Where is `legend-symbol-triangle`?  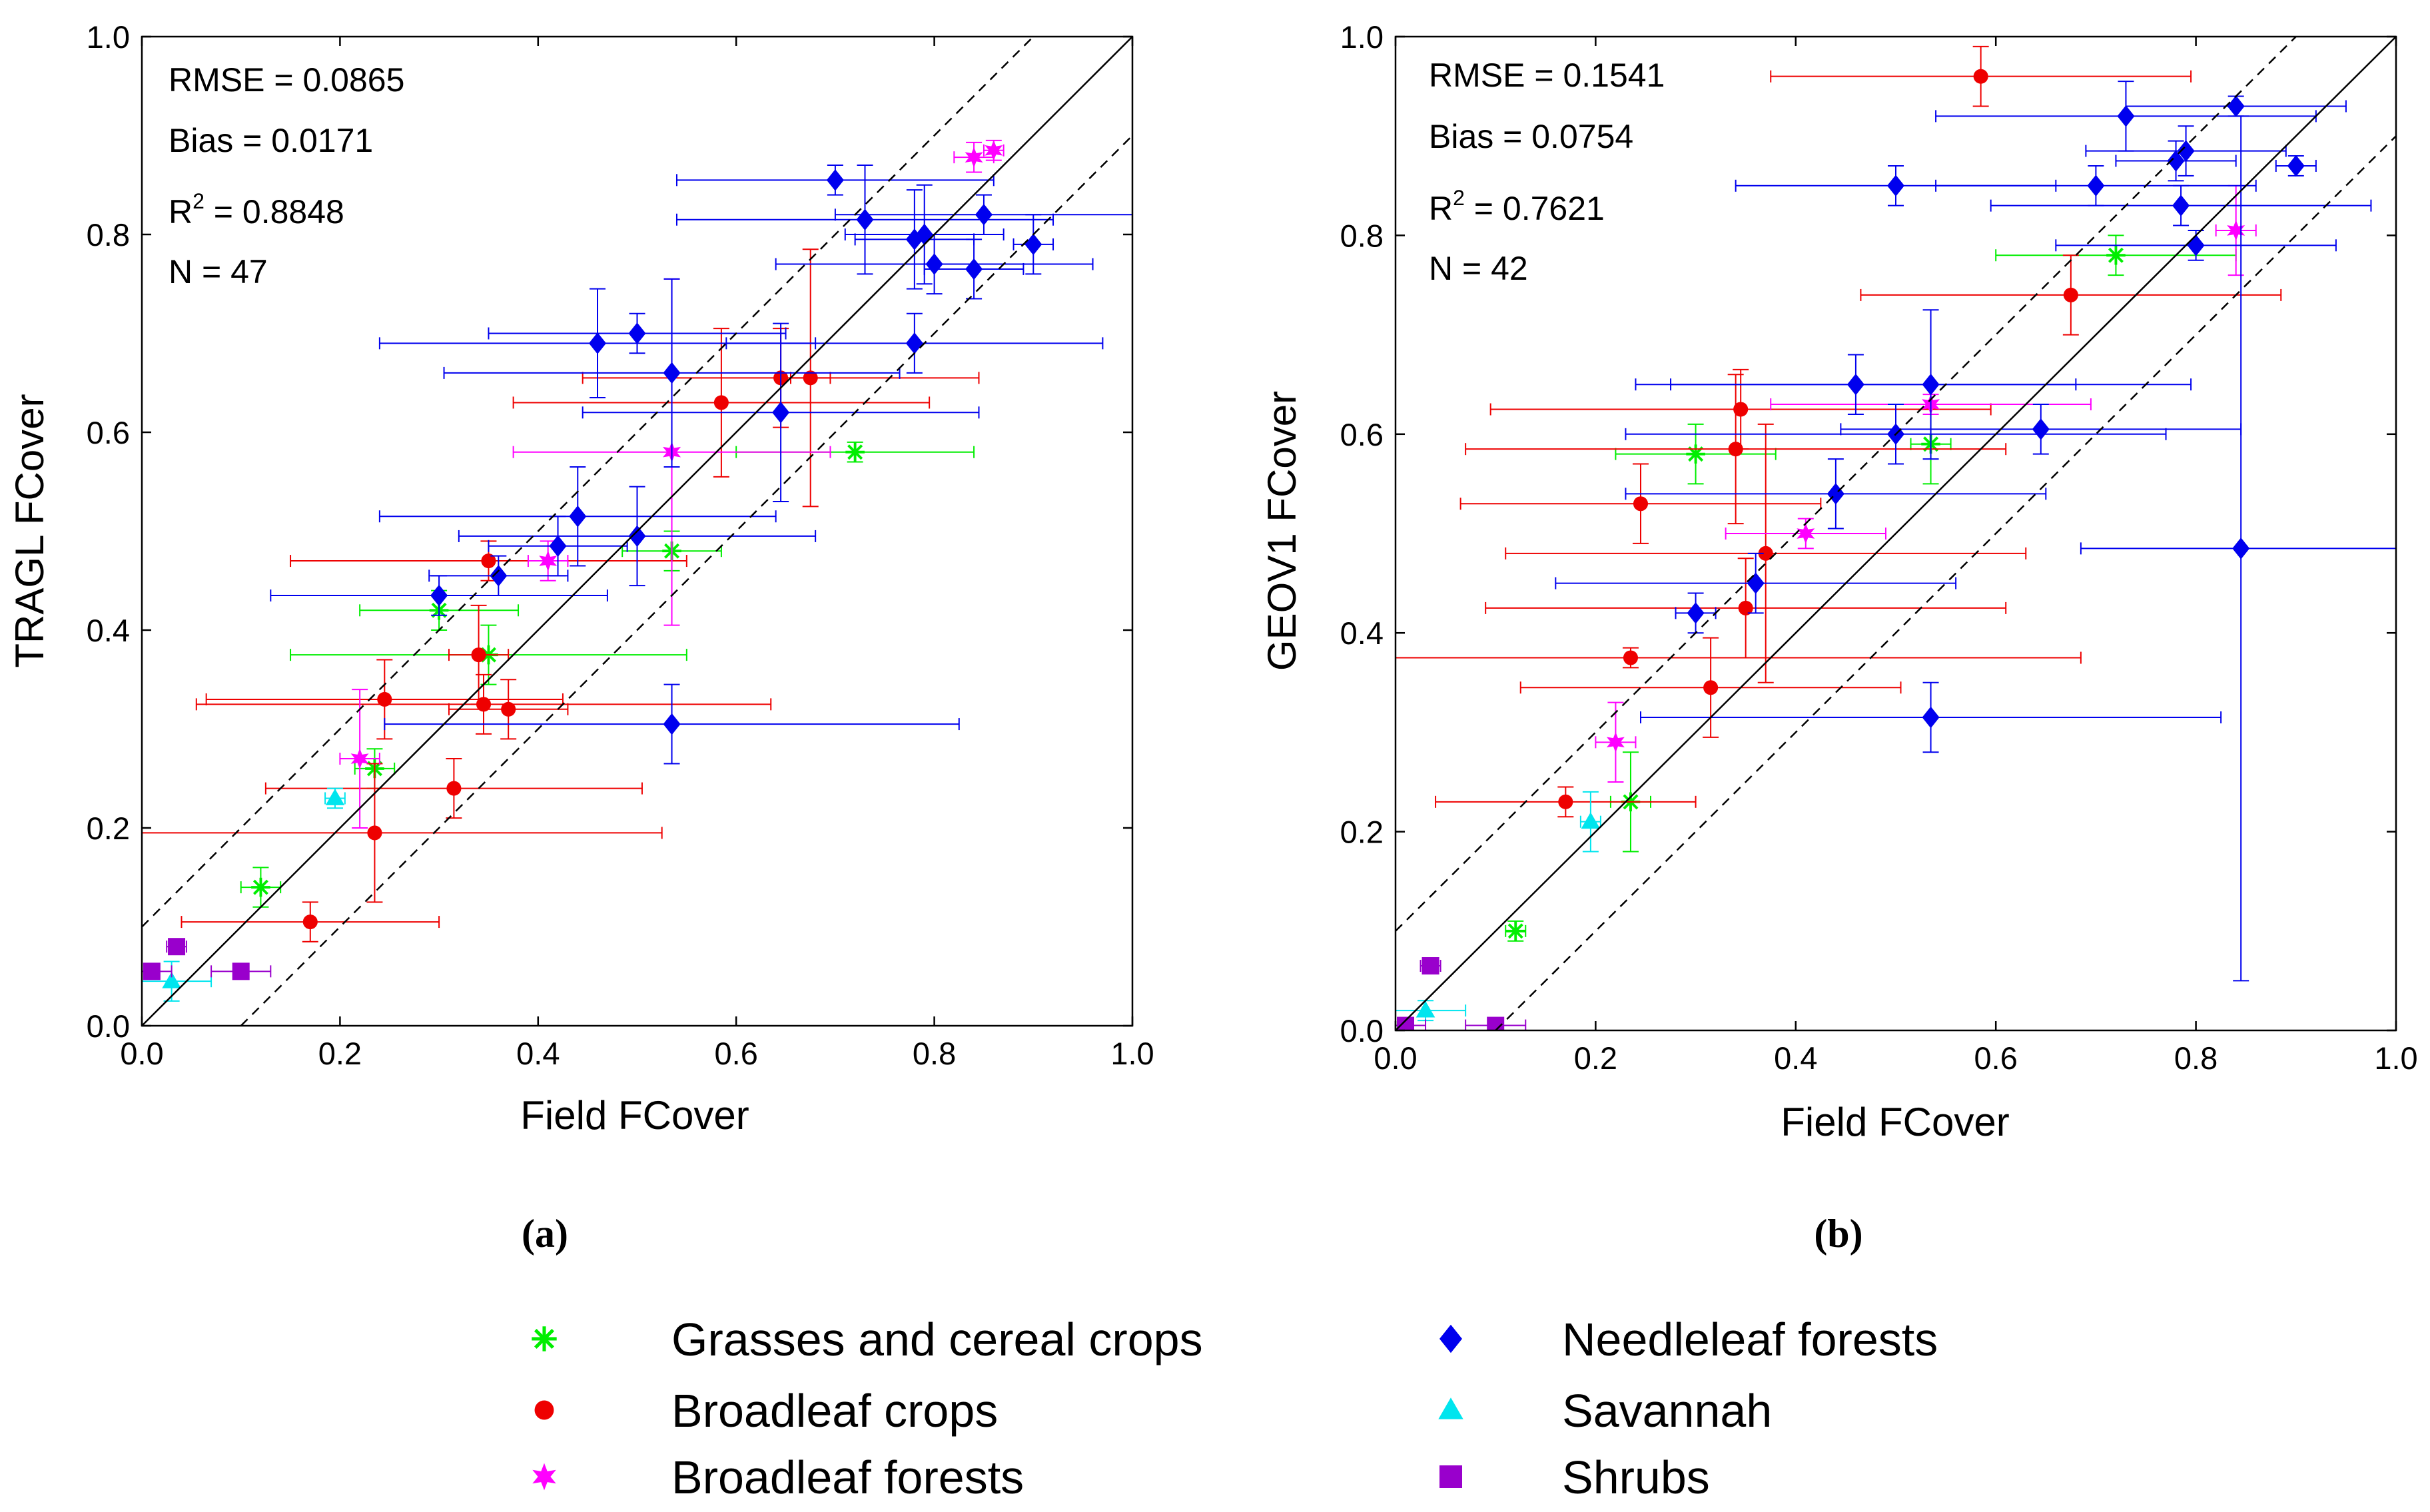
legend-symbol-triangle is located at coordinates (1450, 1408).